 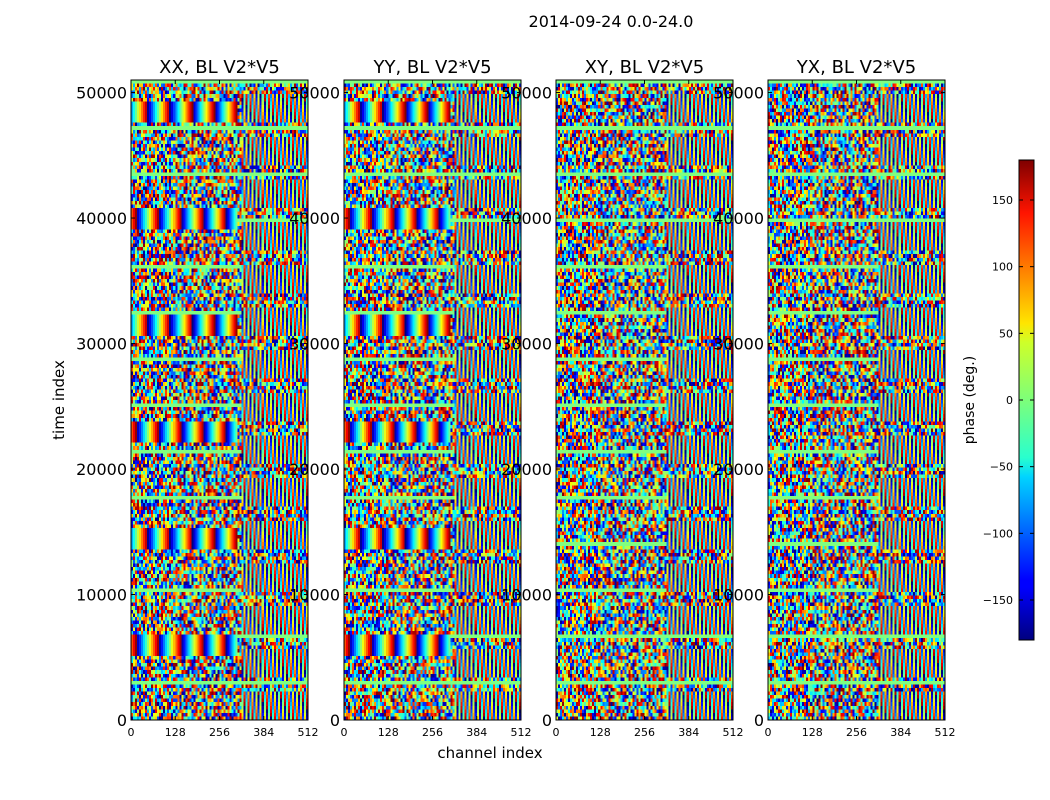 What do you see at coordinates (59, 400) in the screenshot?
I see `y-axis-label: time index` at bounding box center [59, 400].